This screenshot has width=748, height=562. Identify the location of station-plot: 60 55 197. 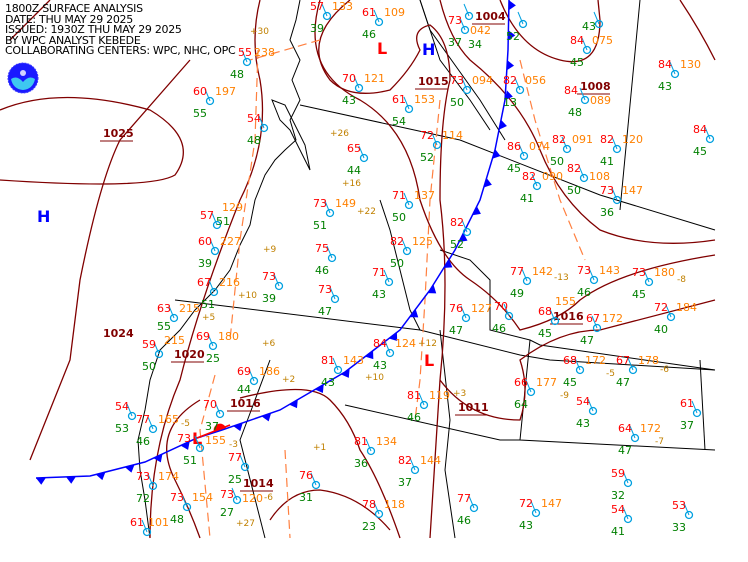
(214, 102).